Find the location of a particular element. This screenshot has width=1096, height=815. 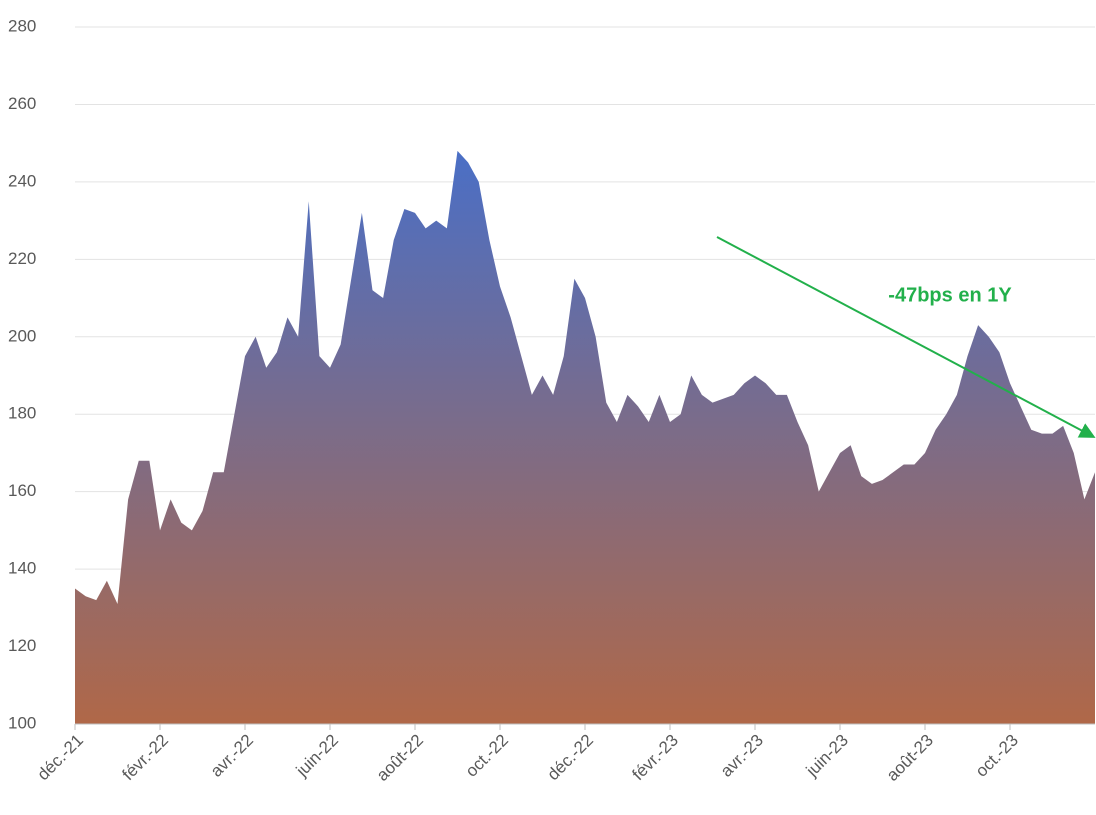

y-tick-label: 140 is located at coordinates (22, 568).